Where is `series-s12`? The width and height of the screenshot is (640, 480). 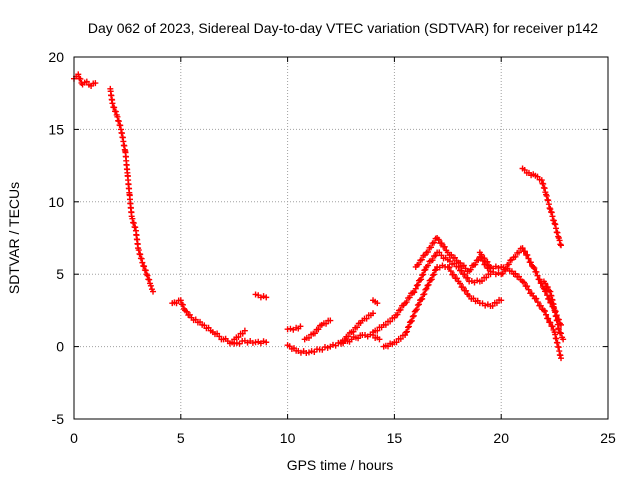 series-s12 is located at coordinates (442, 306).